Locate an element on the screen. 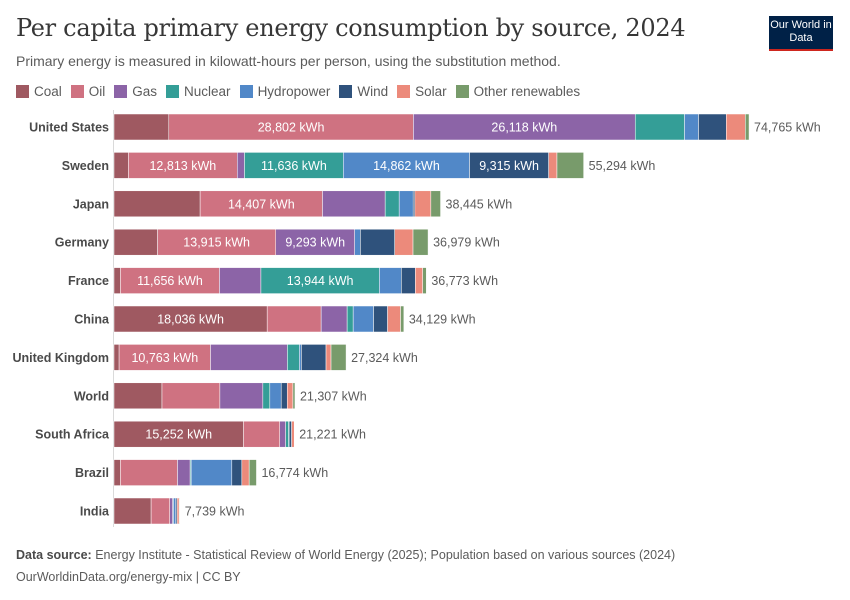 The height and width of the screenshot is (600, 850). legend-label: Wind is located at coordinates (373, 91).